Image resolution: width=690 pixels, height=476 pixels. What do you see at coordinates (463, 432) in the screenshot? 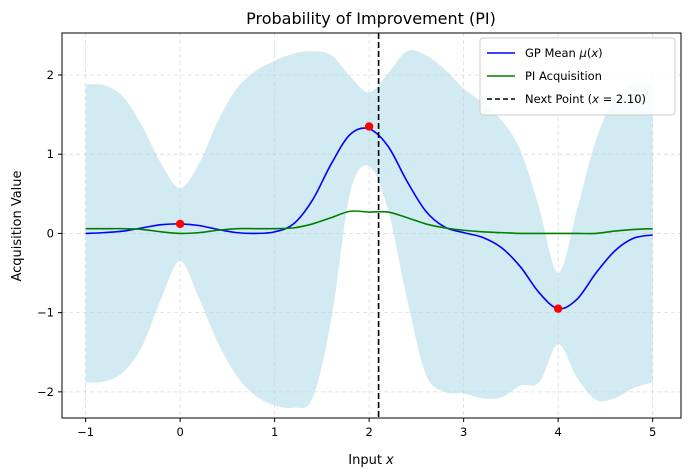
I see `x-tick-label: 3` at bounding box center [463, 432].